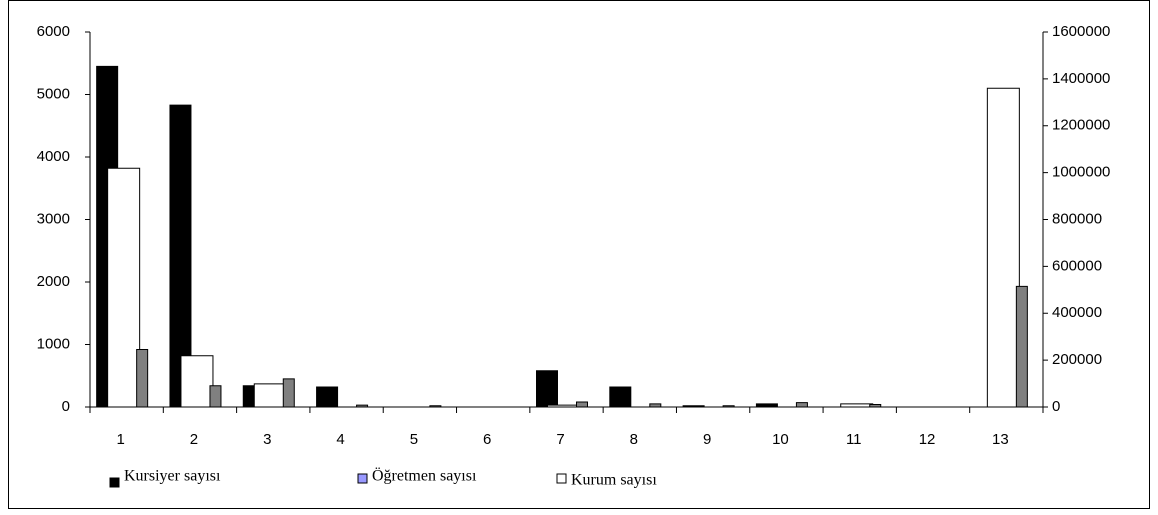 This screenshot has height=515, width=1158. I want to click on y-tick-label: 5000, so click(53, 93).